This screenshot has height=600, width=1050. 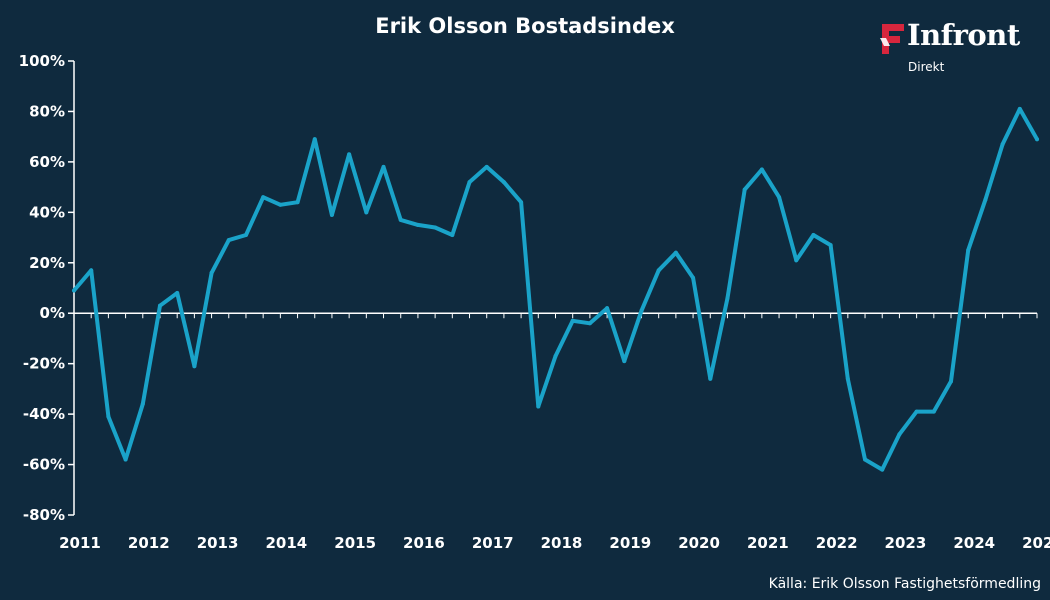 What do you see at coordinates (149, 543) in the screenshot?
I see `x-tick-label: 2012` at bounding box center [149, 543].